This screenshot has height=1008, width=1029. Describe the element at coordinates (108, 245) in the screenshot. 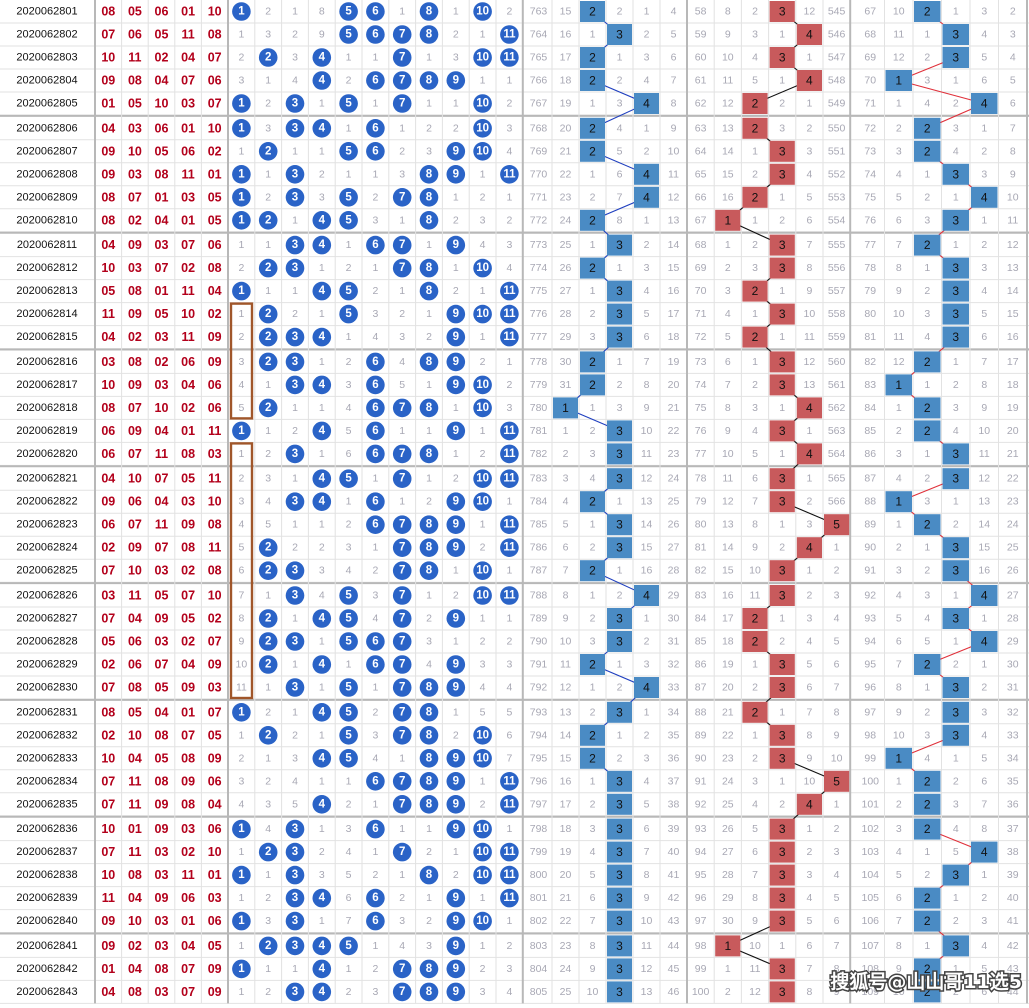

I see `drawn-number: 04` at that location.